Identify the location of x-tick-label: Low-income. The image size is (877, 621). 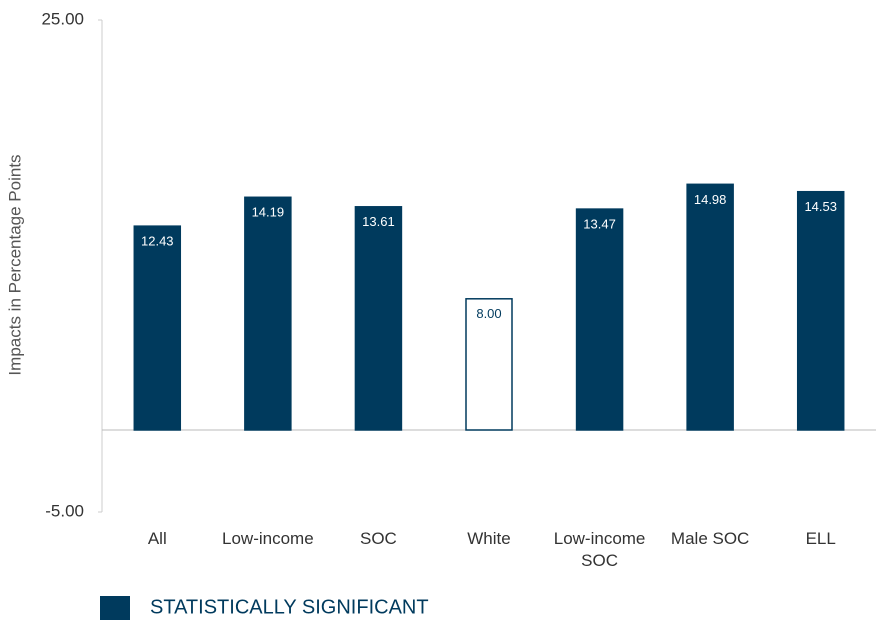
(268, 538).